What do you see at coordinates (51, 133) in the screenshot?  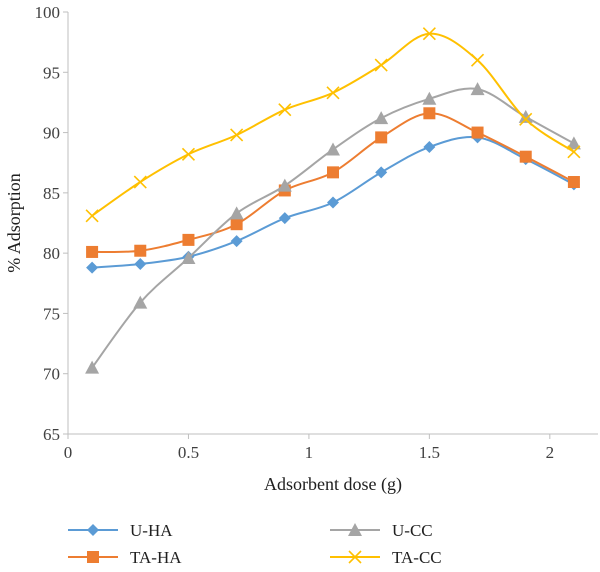 I see `y-tick-label: 90` at bounding box center [51, 133].